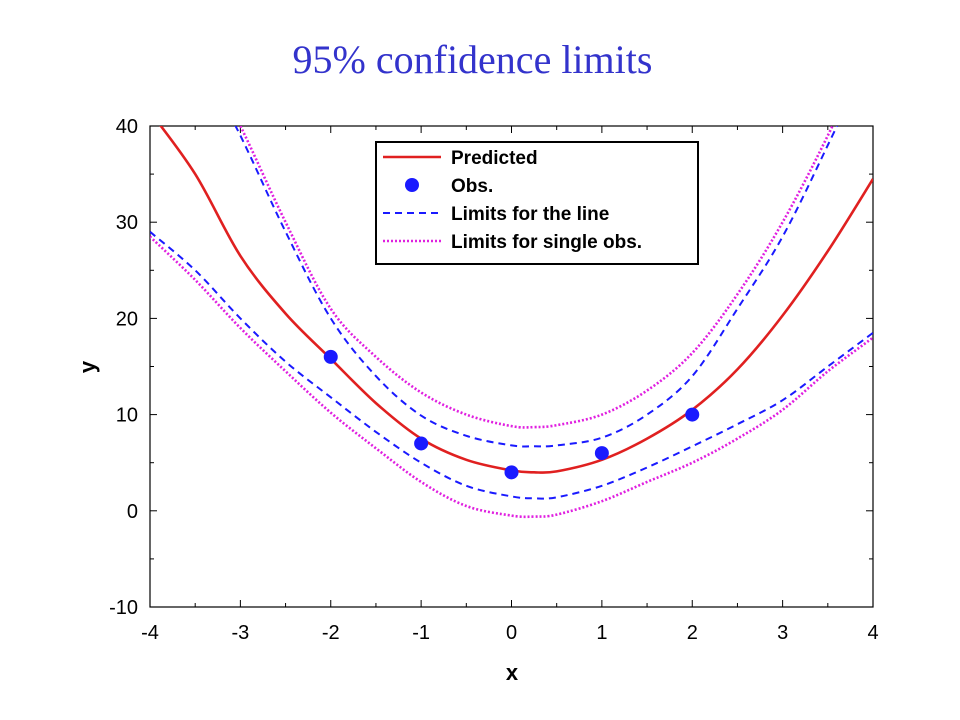  What do you see at coordinates (511, 633) in the screenshot?
I see `x-tick-label: 0` at bounding box center [511, 633].